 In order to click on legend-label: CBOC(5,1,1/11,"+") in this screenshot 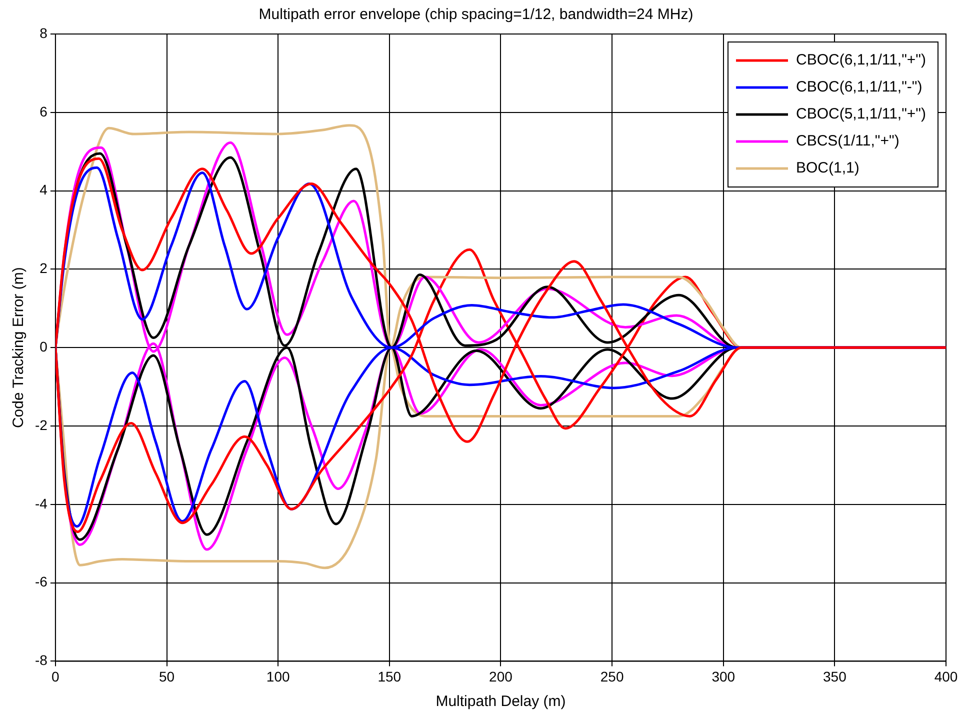, I will do `click(861, 114)`.